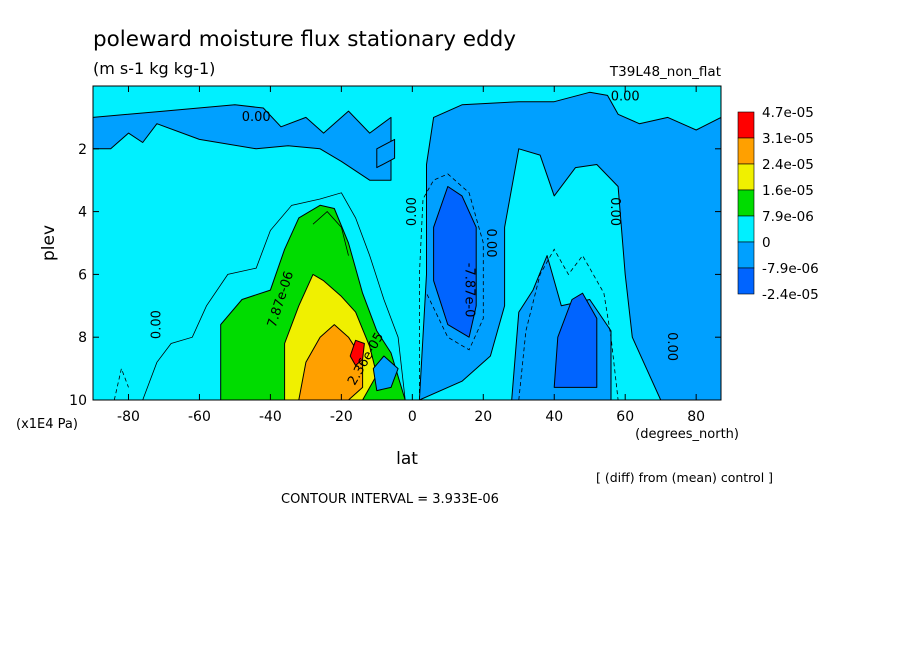  What do you see at coordinates (82, 338) in the screenshot?
I see `y-tick-label: 8` at bounding box center [82, 338].